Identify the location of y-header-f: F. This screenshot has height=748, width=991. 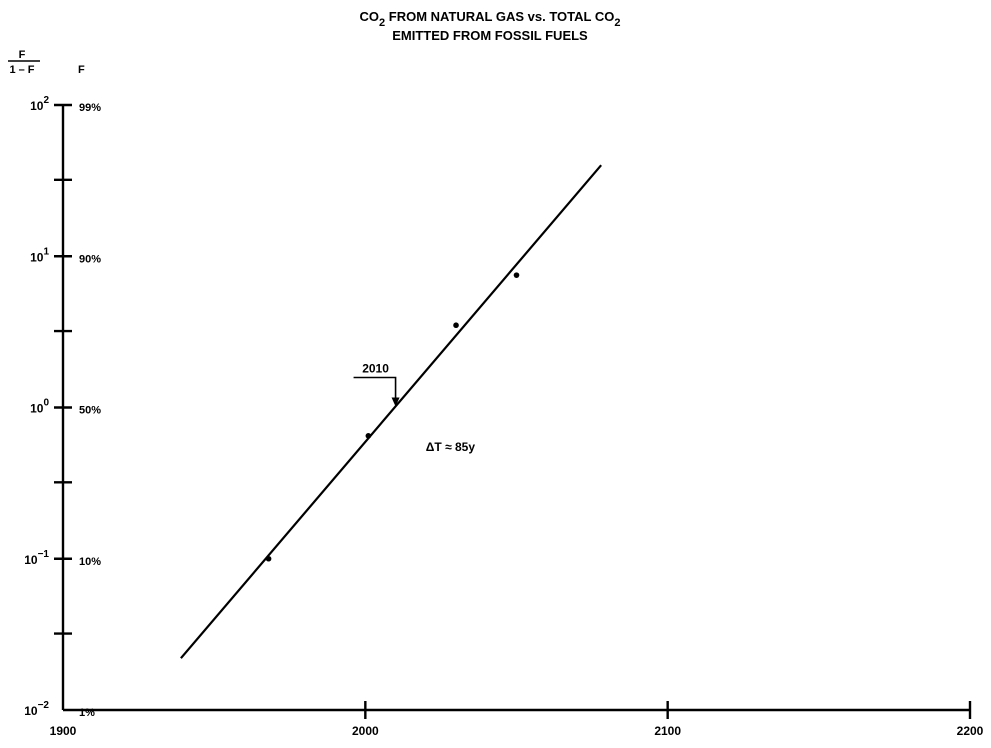
(81, 70).